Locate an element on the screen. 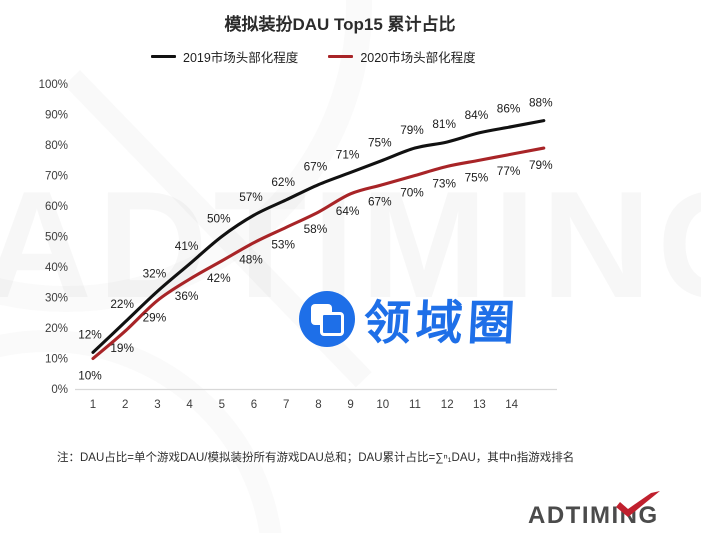 This screenshot has height=533, width=701. svg-text: 6 is located at coordinates (254, 405).